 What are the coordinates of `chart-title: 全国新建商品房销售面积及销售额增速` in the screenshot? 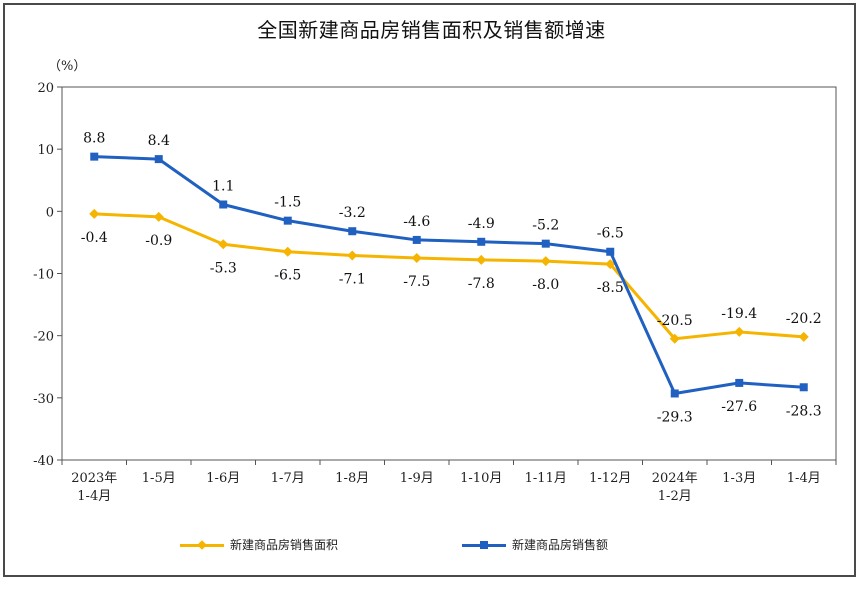 It's located at (431, 30).